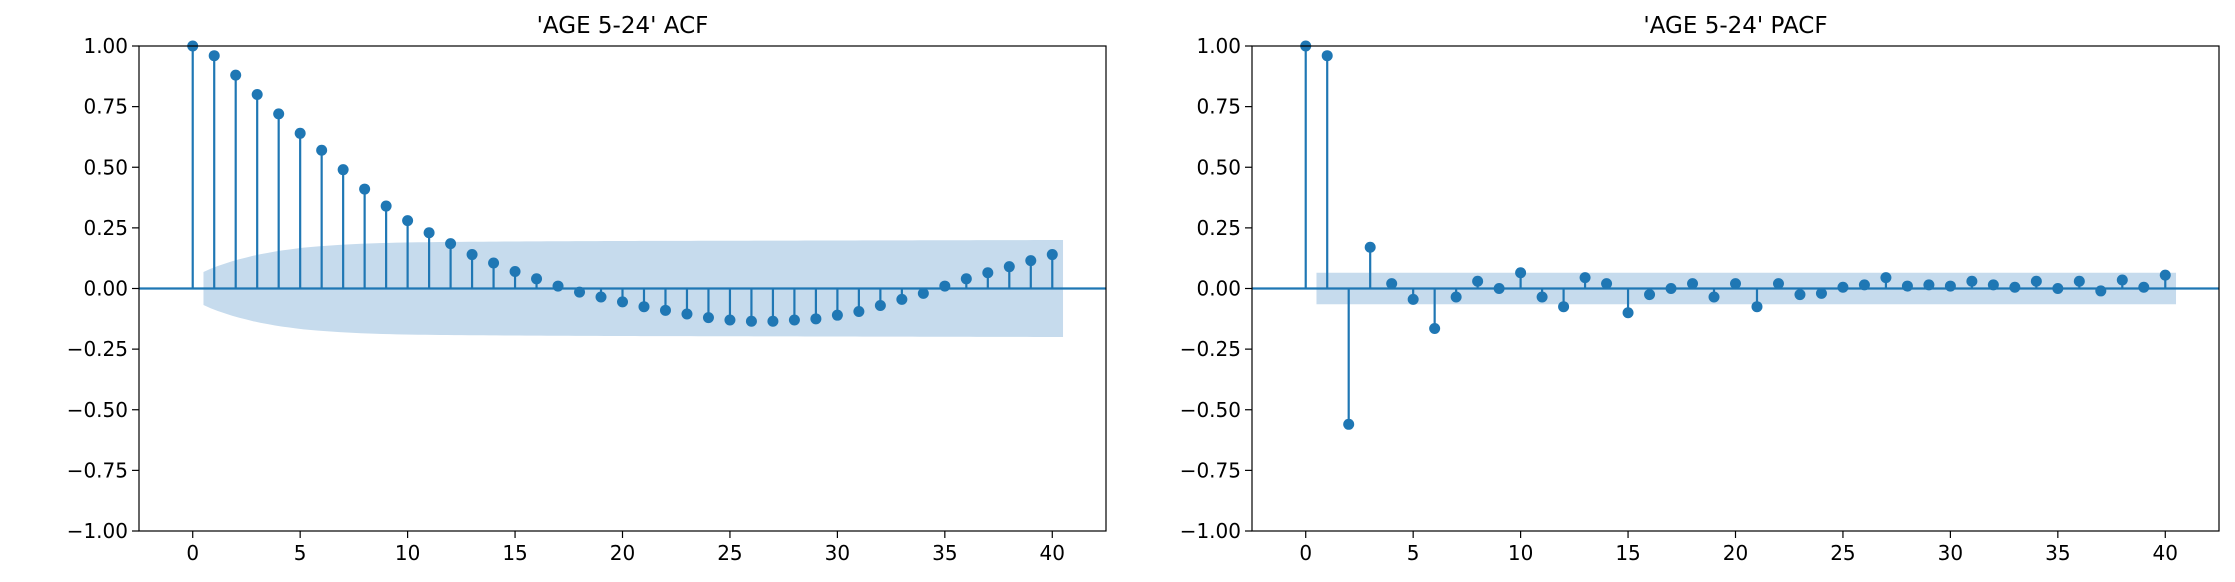 The image size is (2235, 582). What do you see at coordinates (1218, 107) in the screenshot?
I see `pacf-ytick-label-7: 0.75` at bounding box center [1218, 107].